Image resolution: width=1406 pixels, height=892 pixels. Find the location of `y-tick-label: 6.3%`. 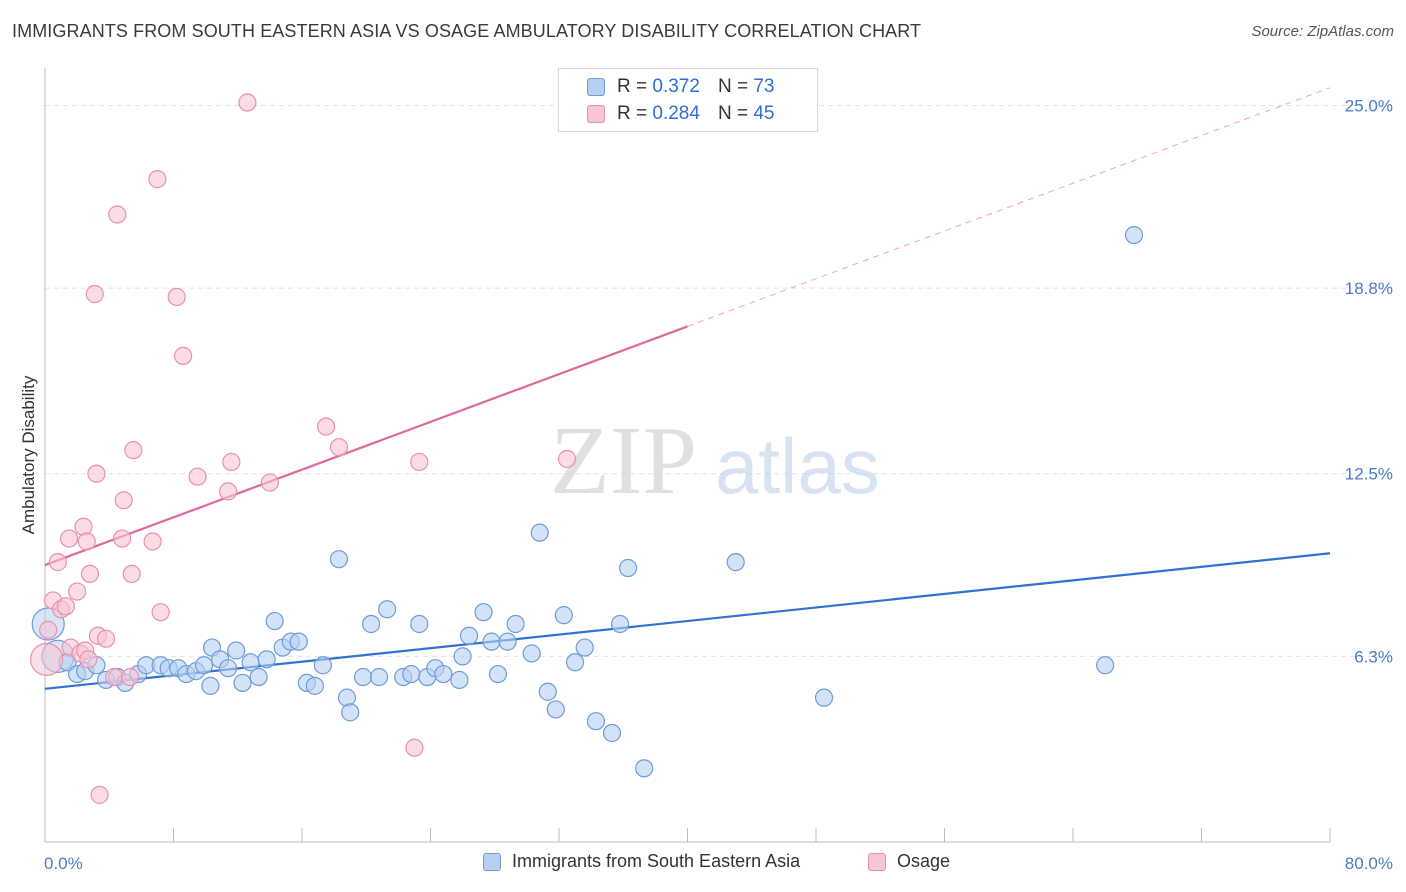

y-tick-label: 6.3% is located at coordinates (1373, 656).